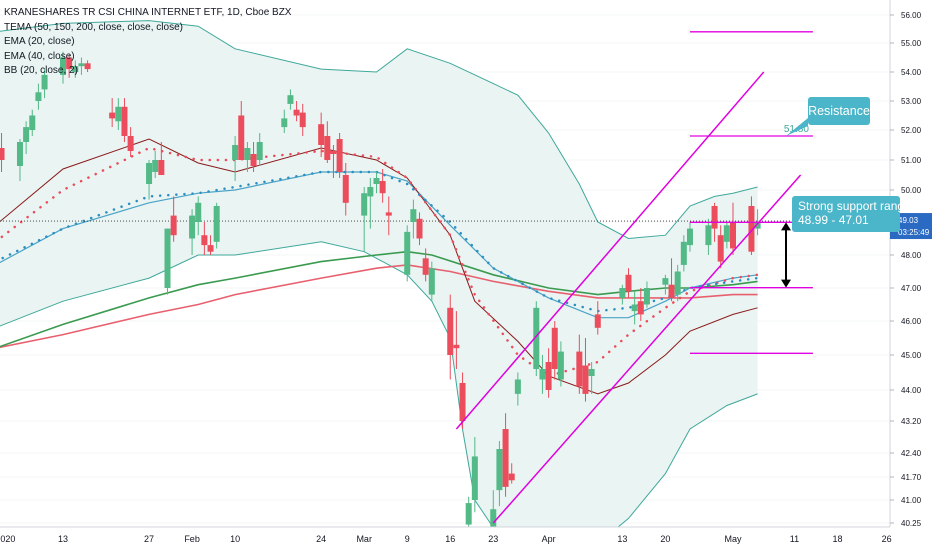 The height and width of the screenshot is (555, 932). What do you see at coordinates (911, 321) in the screenshot?
I see `y-tick-label: 46.00` at bounding box center [911, 321].